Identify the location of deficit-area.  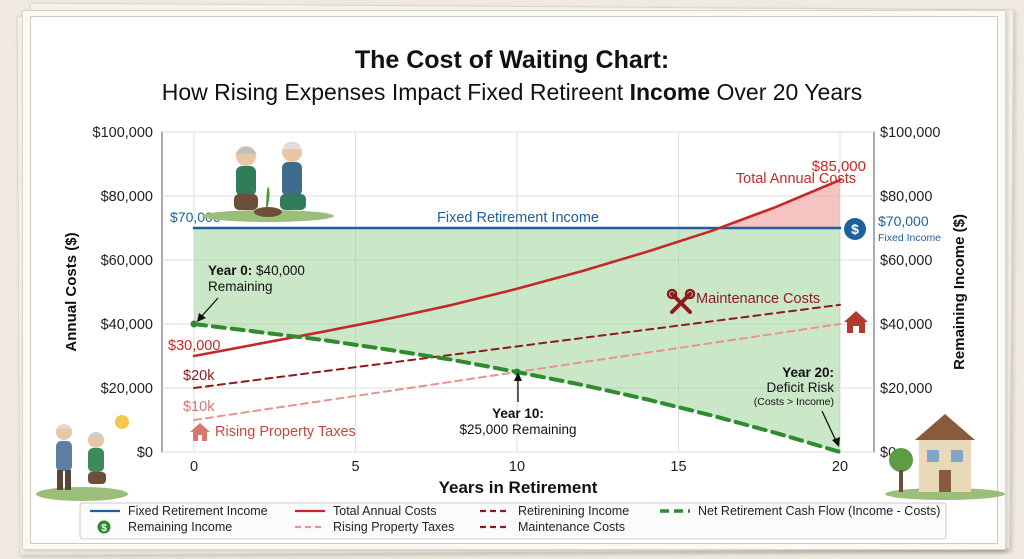
(779, 204).